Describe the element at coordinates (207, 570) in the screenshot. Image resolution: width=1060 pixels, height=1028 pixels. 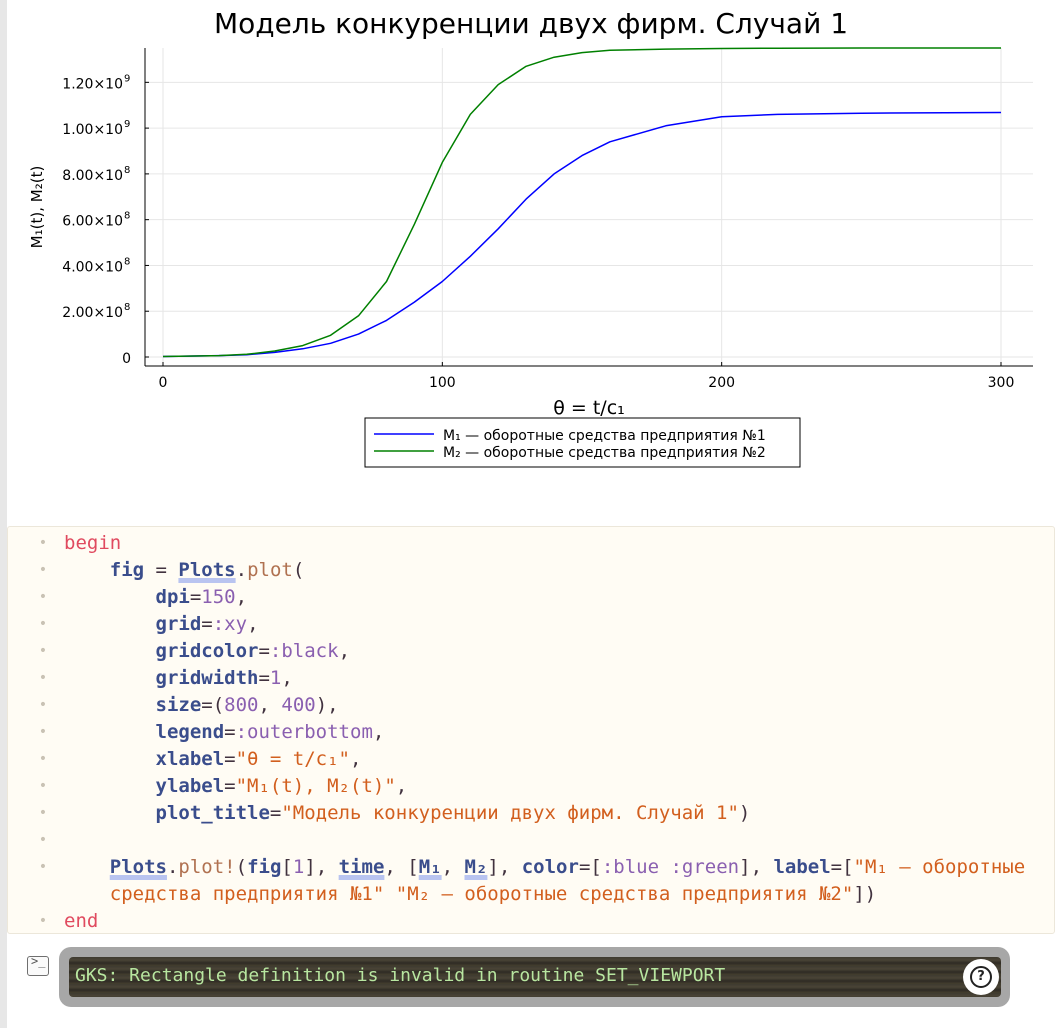
I see `code-token: Plots` at that location.